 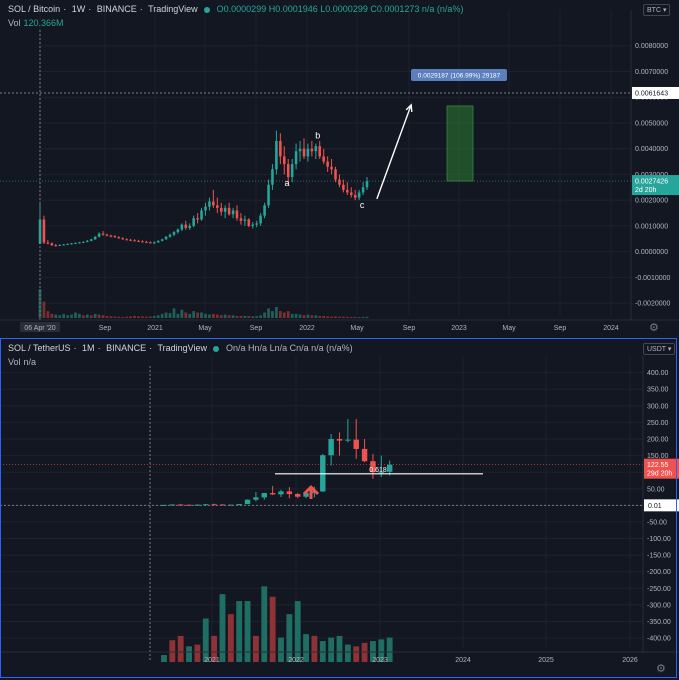 I want to click on top-countdown-label: 2d 20h, so click(x=646, y=190).